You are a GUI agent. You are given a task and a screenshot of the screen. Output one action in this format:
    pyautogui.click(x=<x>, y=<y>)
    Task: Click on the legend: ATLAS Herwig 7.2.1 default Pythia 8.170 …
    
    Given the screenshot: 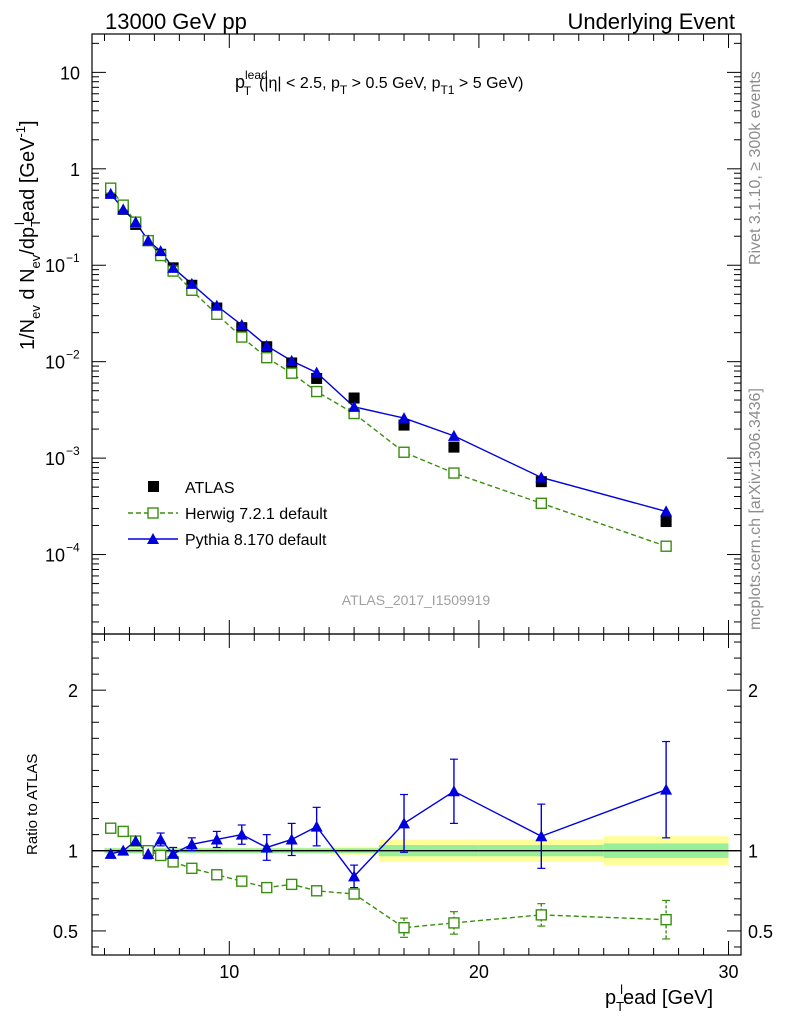 What is the action you would take?
    pyautogui.click(x=228, y=514)
    